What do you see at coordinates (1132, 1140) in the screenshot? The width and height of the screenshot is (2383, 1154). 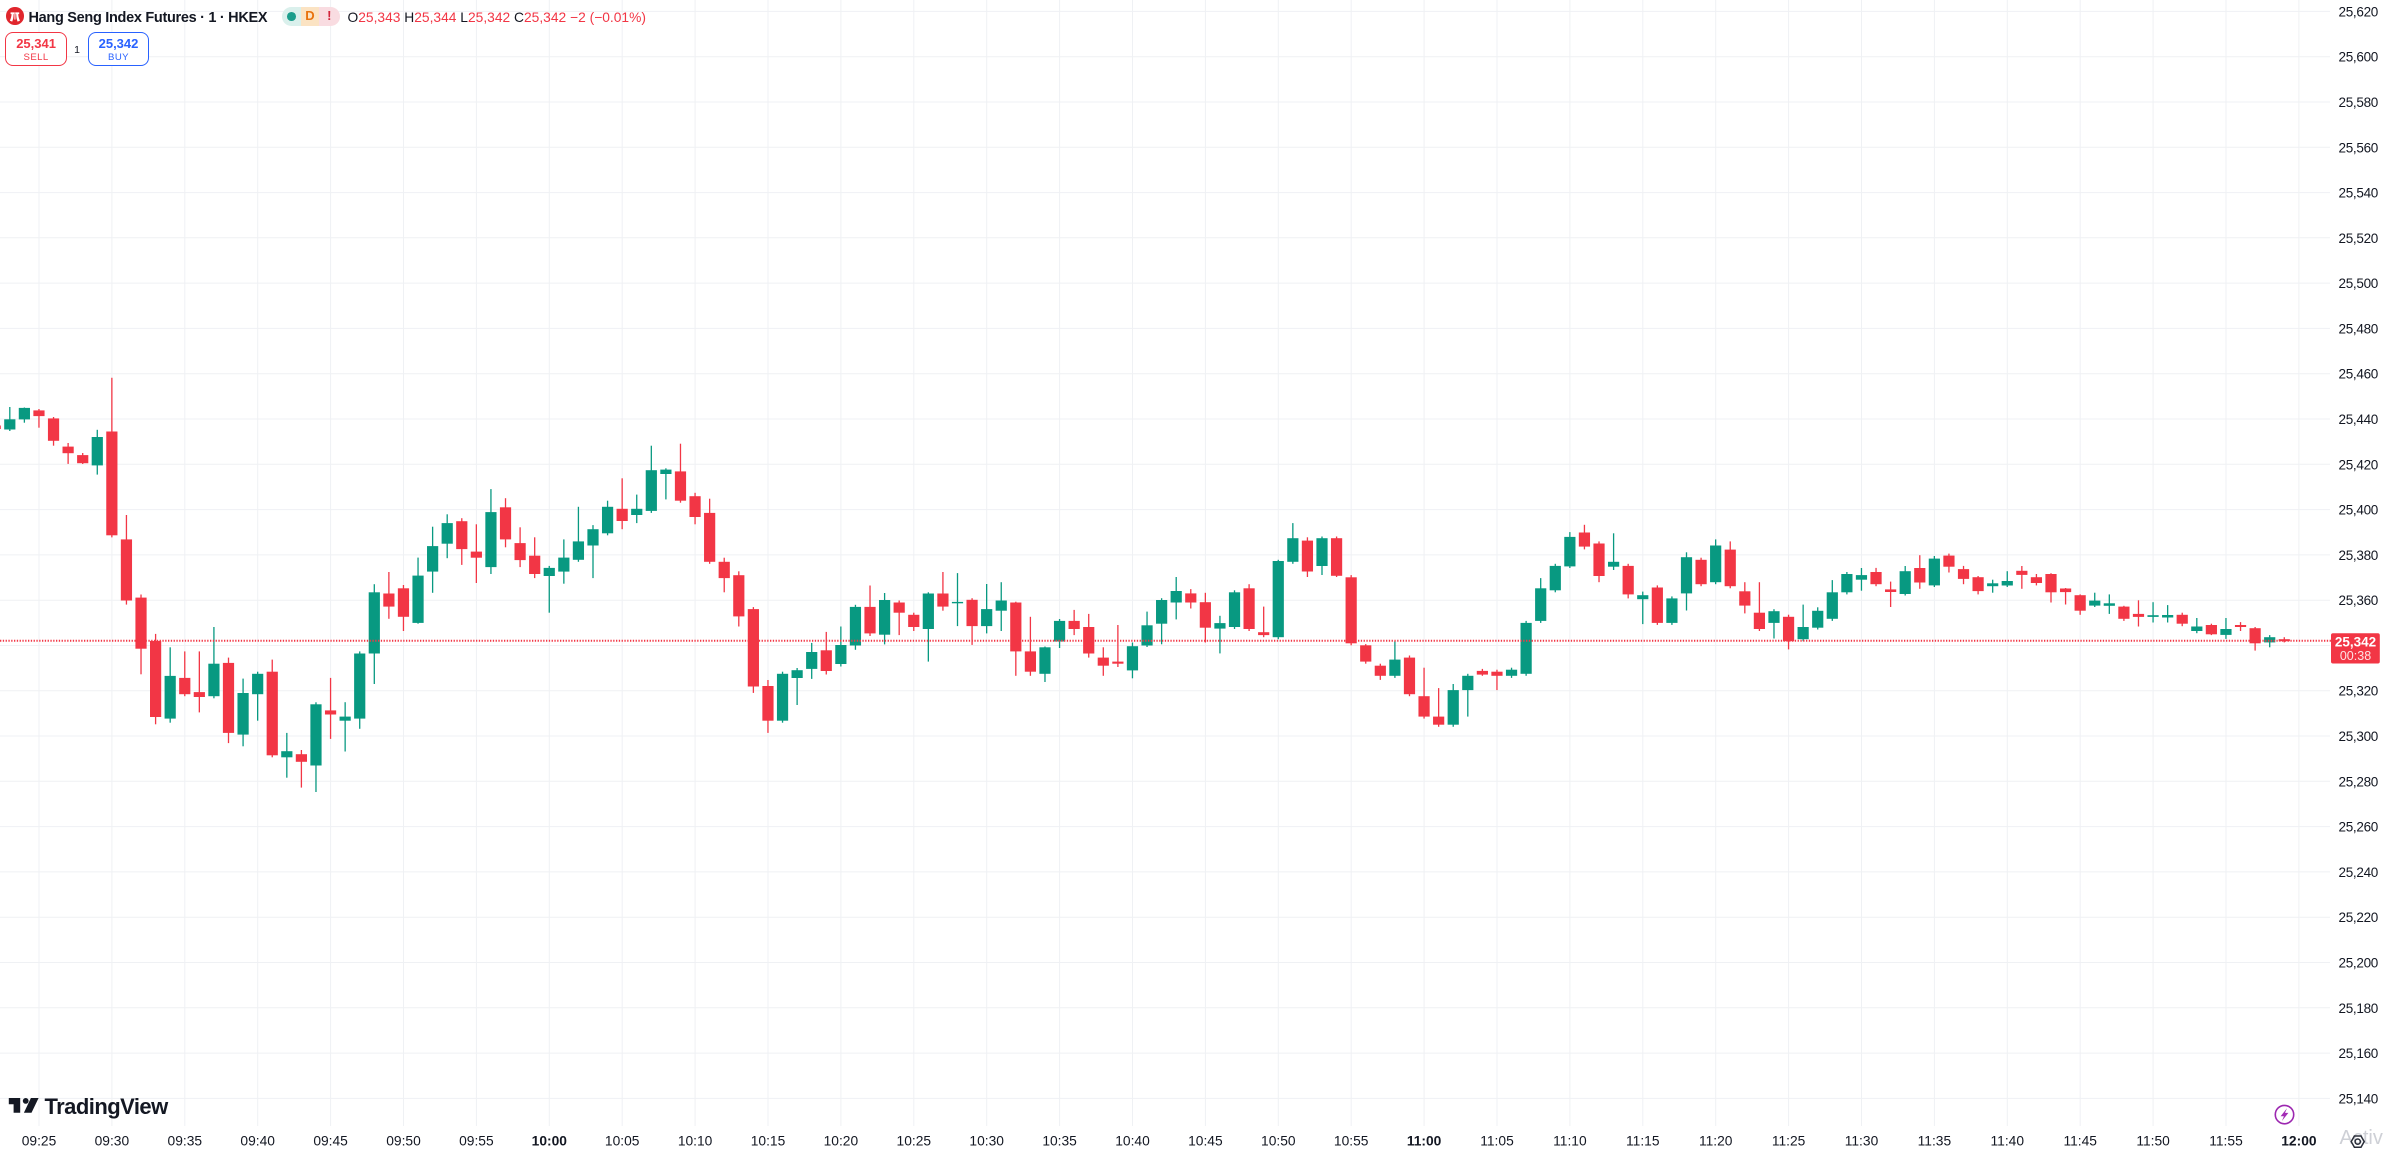 I see `svg-text: 10:40` at bounding box center [1132, 1140].